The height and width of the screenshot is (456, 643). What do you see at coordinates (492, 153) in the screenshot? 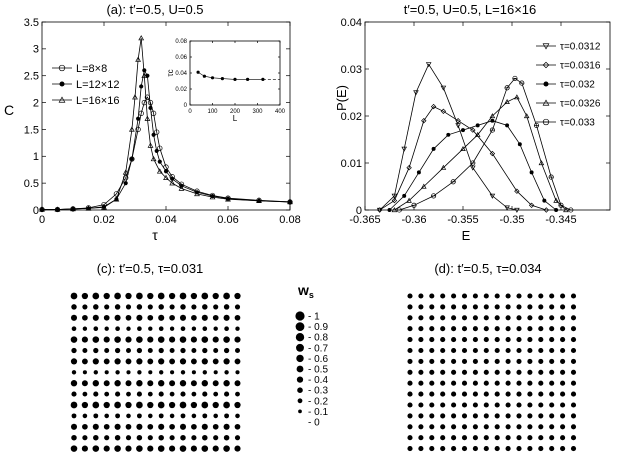
I see `panel-b-series-1-point` at bounding box center [492, 153].